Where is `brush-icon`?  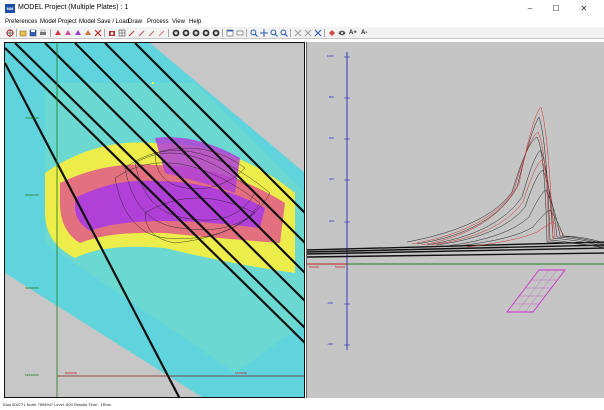
brush-icon is located at coordinates (152, 33).